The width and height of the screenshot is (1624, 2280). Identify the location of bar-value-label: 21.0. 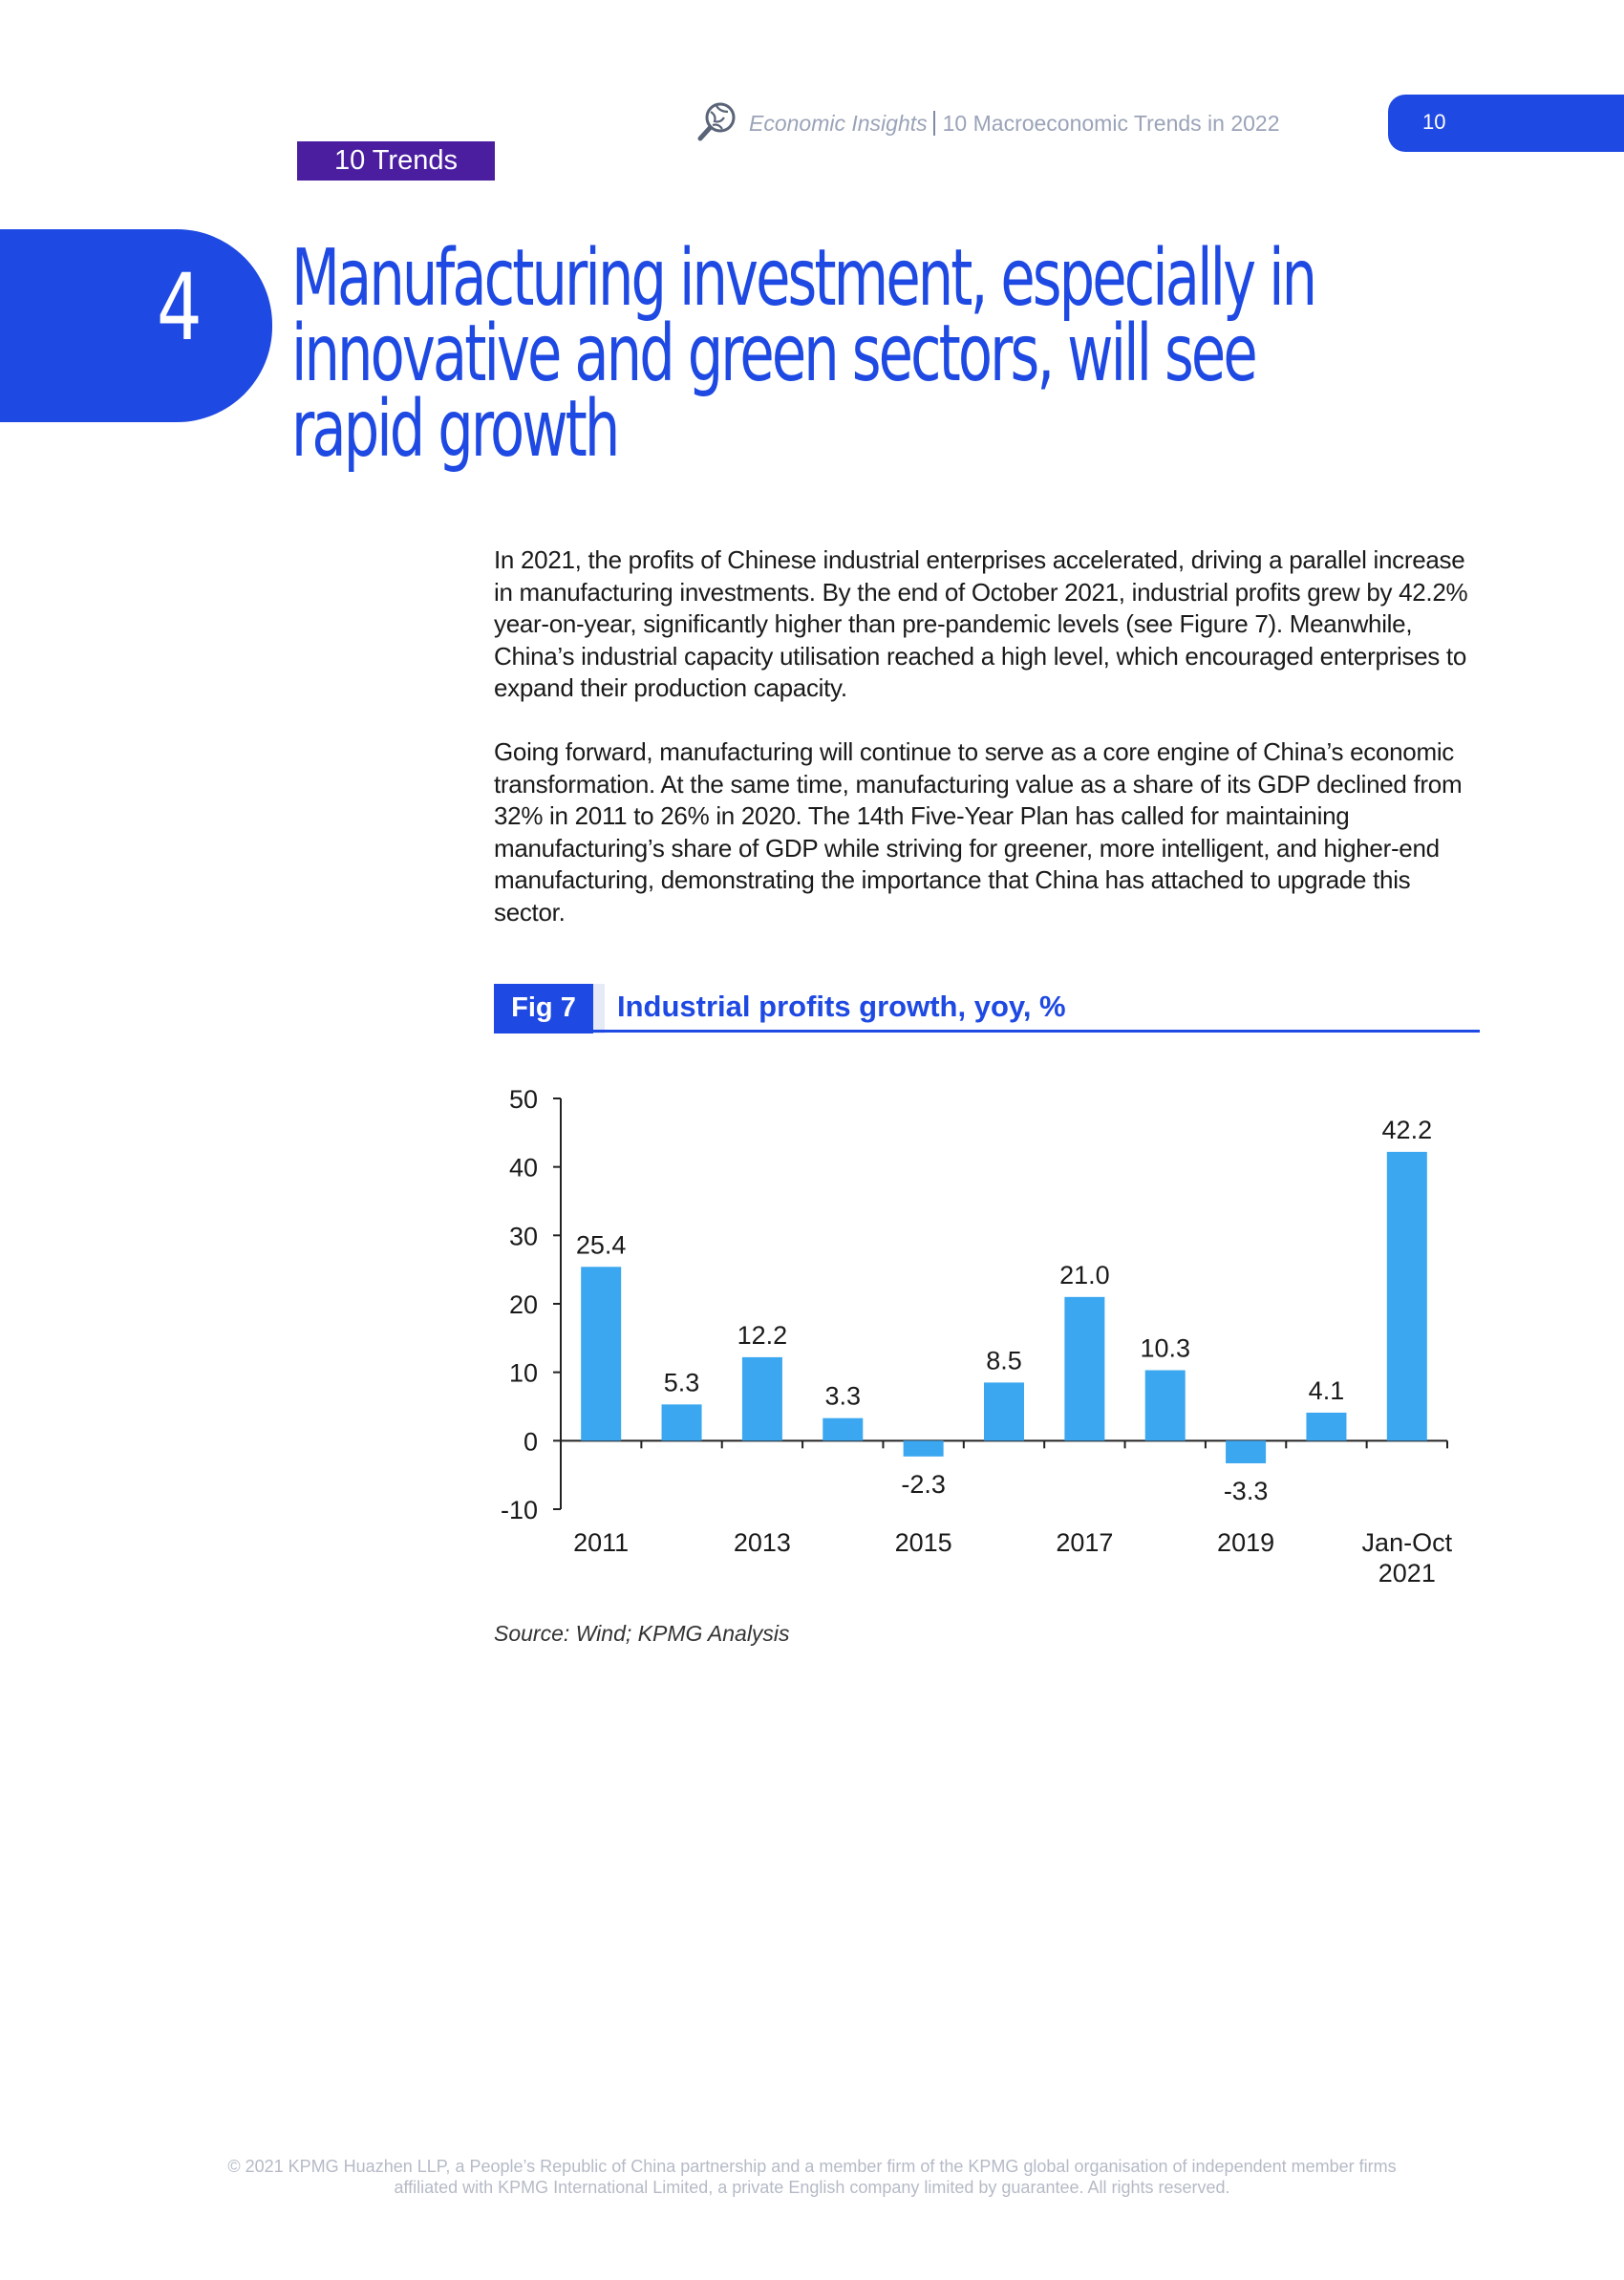
(1084, 1275).